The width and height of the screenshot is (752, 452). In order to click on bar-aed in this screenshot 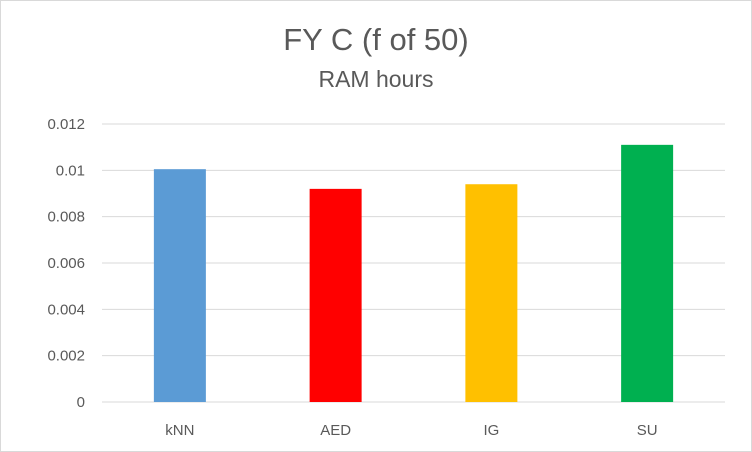, I will do `click(335, 295)`.